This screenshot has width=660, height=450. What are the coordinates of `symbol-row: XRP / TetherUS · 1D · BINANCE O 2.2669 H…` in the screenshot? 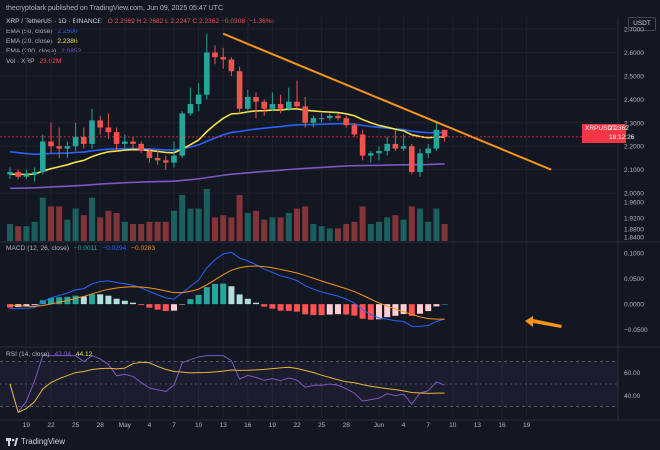 It's located at (140, 22).